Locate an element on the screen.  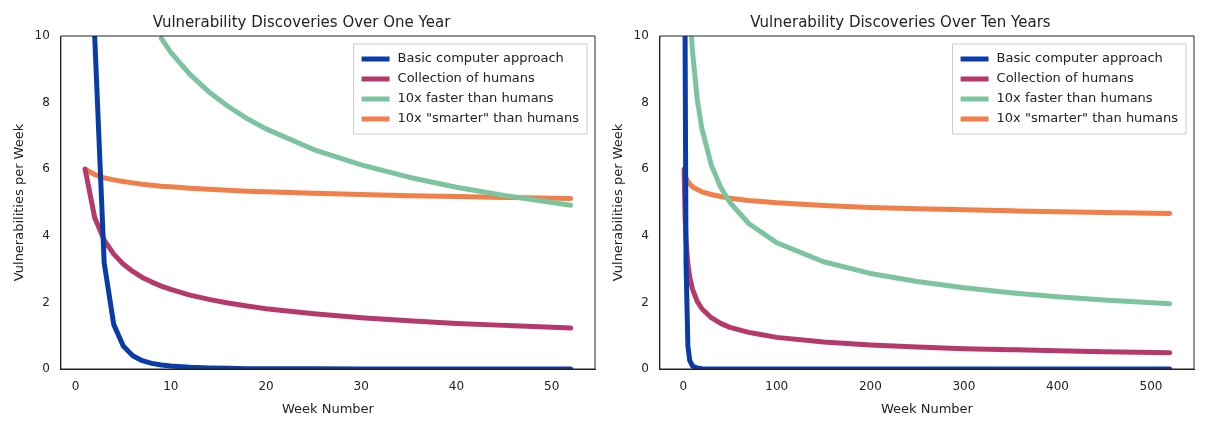
x-tick-label: 40 is located at coordinates (456, 386).